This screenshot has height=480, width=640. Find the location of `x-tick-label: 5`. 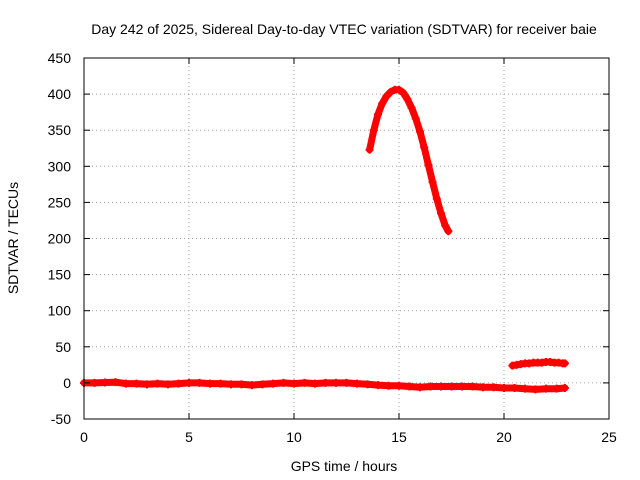

x-tick-label: 5 is located at coordinates (189, 437).